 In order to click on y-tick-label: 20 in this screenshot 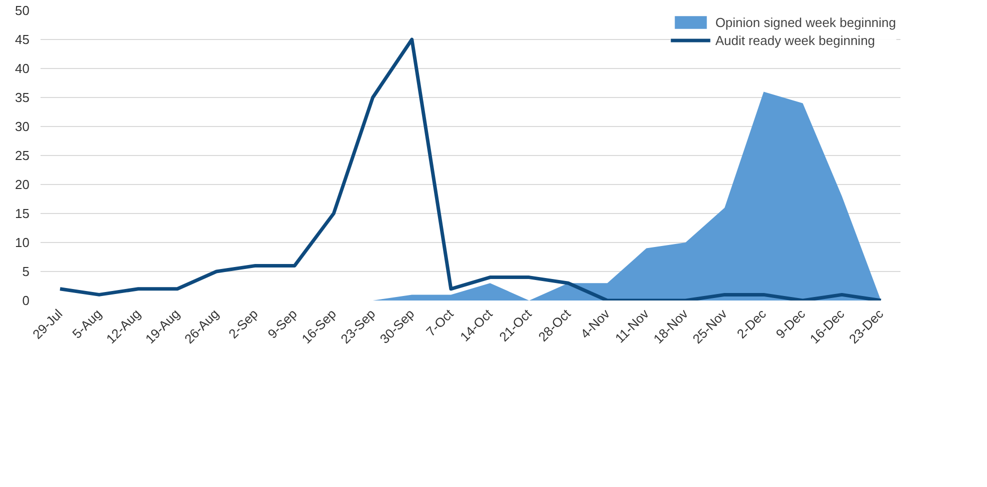, I will do `click(22, 184)`.